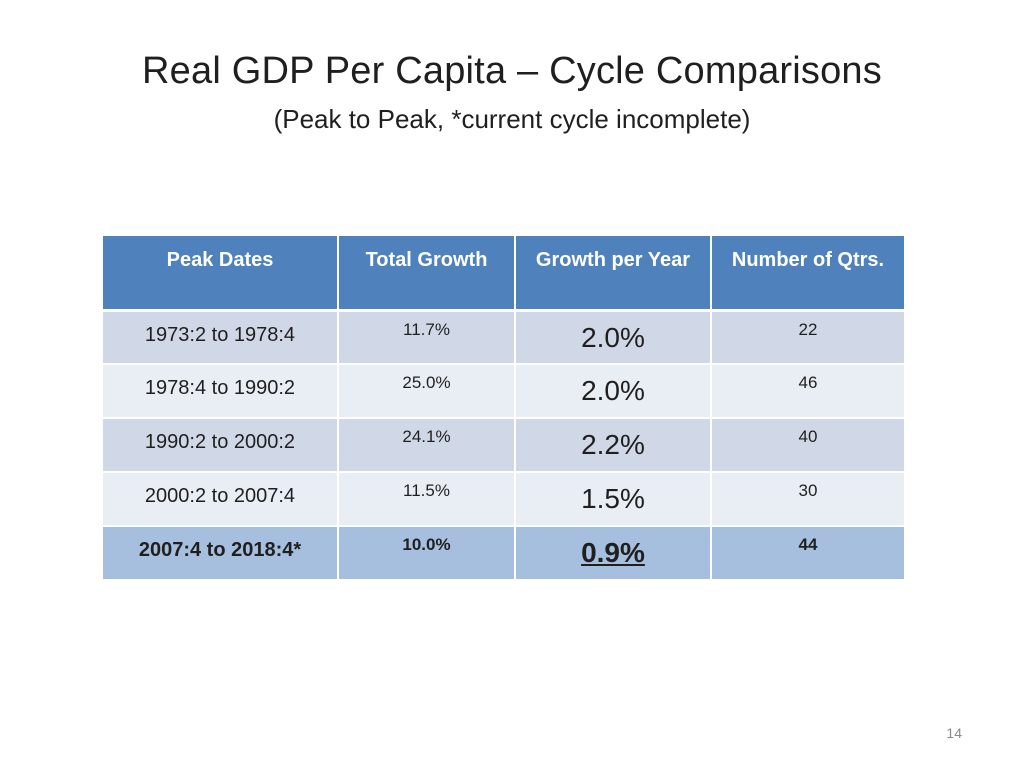 Image resolution: width=1024 pixels, height=768 pixels. Describe the element at coordinates (221, 553) in the screenshot. I see `cell-peak-dates: 2007:4 to 2018:4*` at that location.